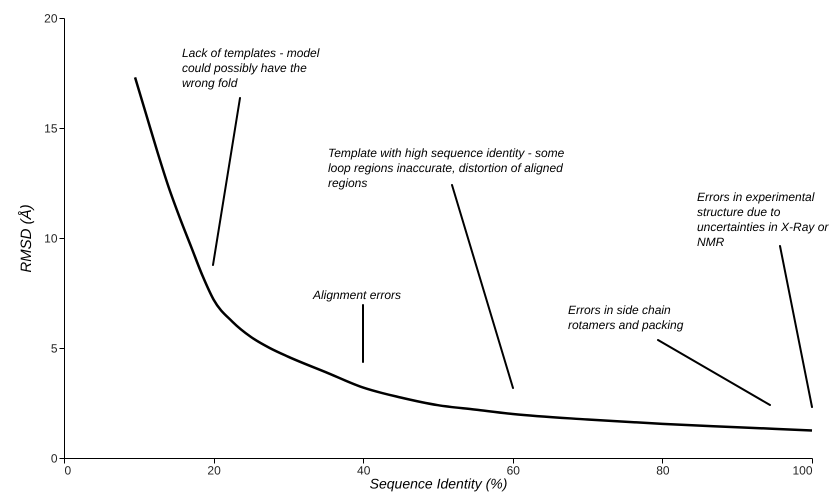  What do you see at coordinates (446, 168) in the screenshot?
I see `annotation: Template with high sequence identity - some loop regions inaccurate, distortion of aligned regions` at bounding box center [446, 168].